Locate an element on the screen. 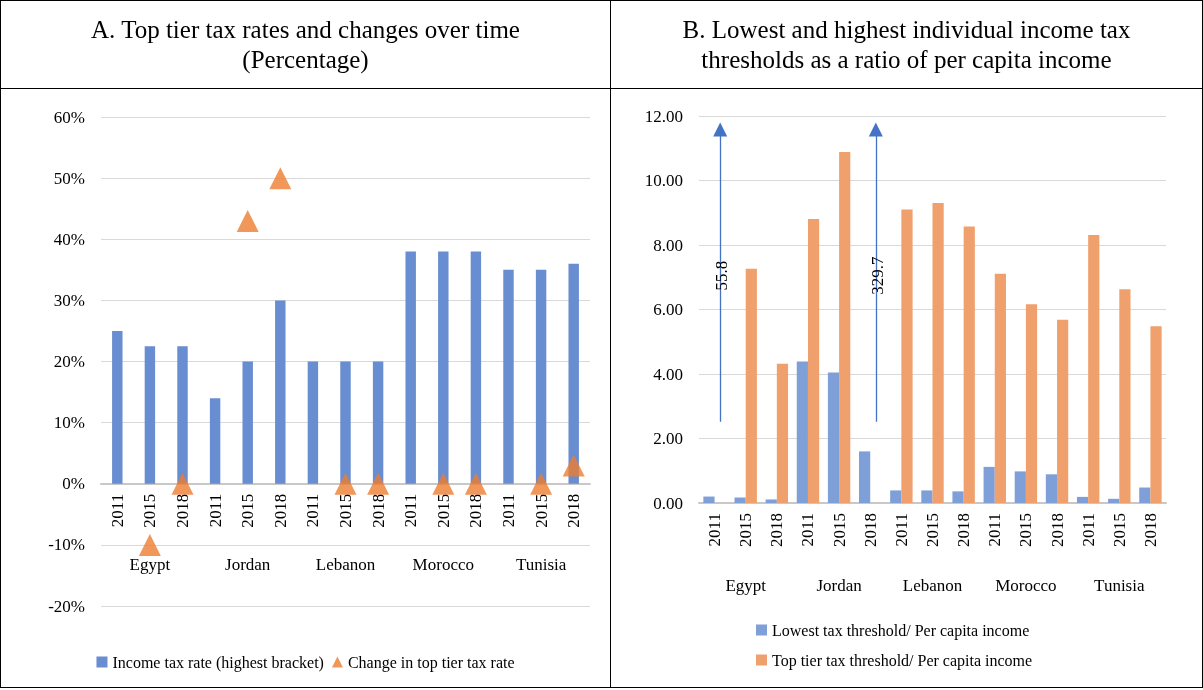  y-tick-label: 12.00 is located at coordinates (663, 116).